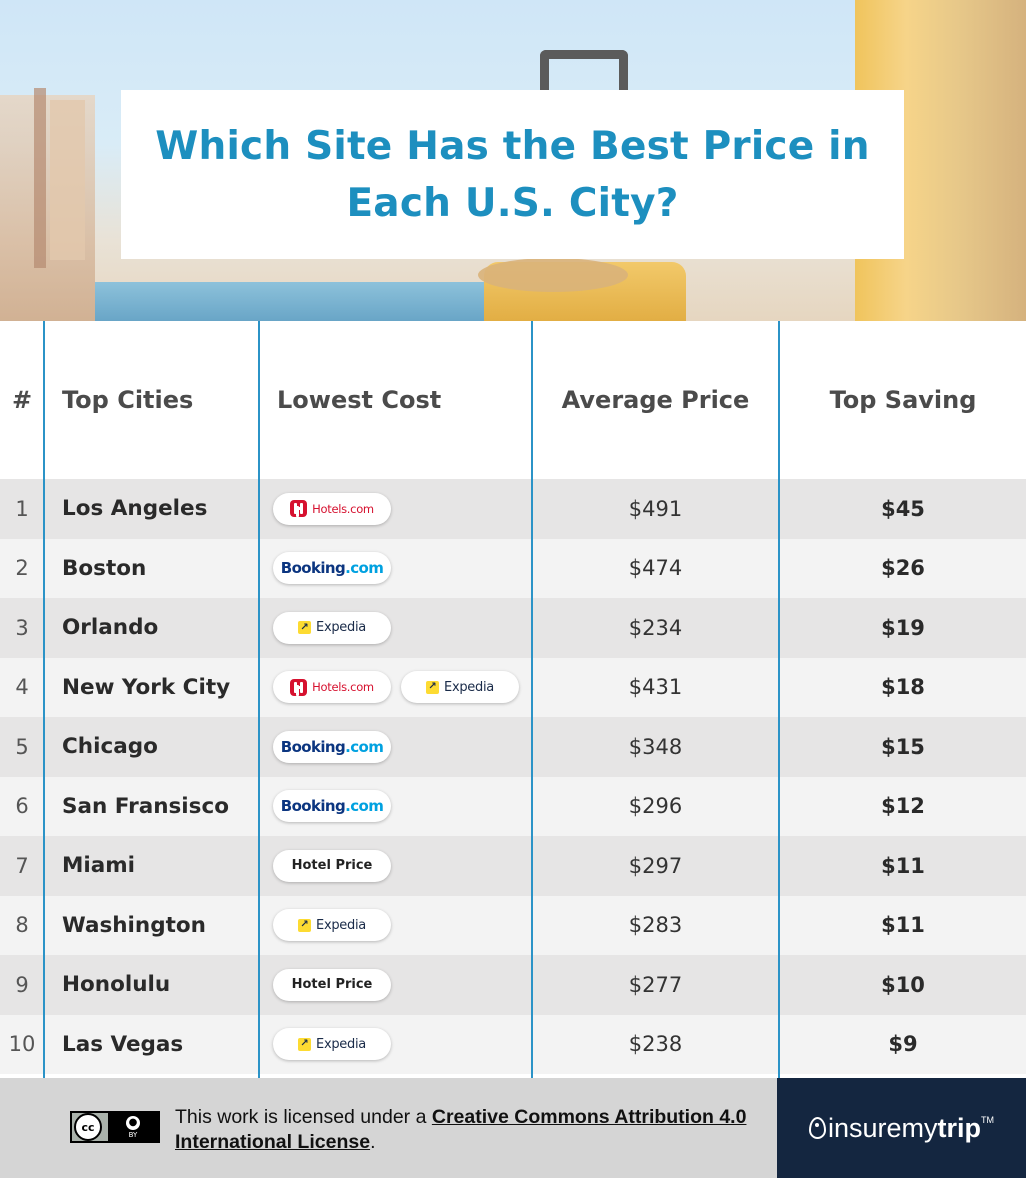 This screenshot has width=1026, height=1178. I want to click on license-suffix: ., so click(373, 1142).